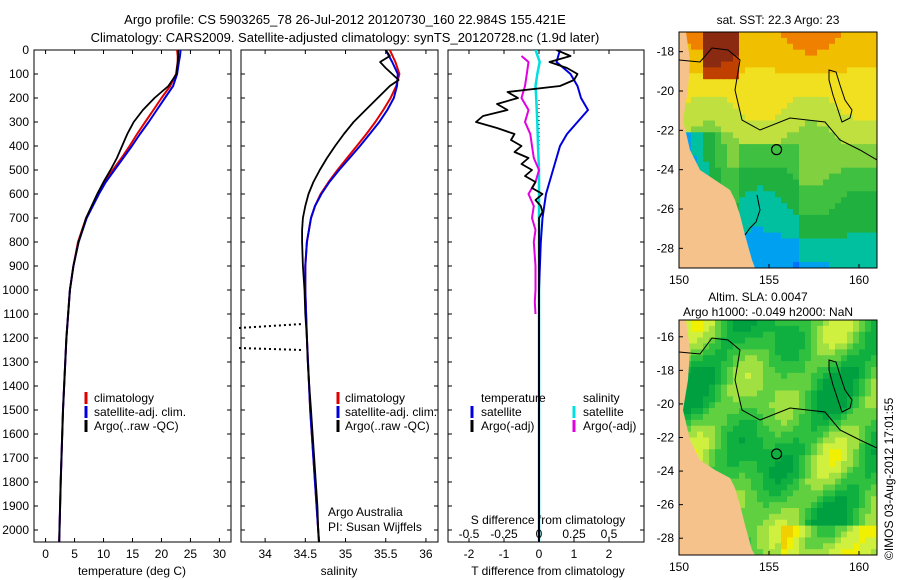  What do you see at coordinates (19, 218) in the screenshot?
I see `y-tick-label: 700` at bounding box center [19, 218].